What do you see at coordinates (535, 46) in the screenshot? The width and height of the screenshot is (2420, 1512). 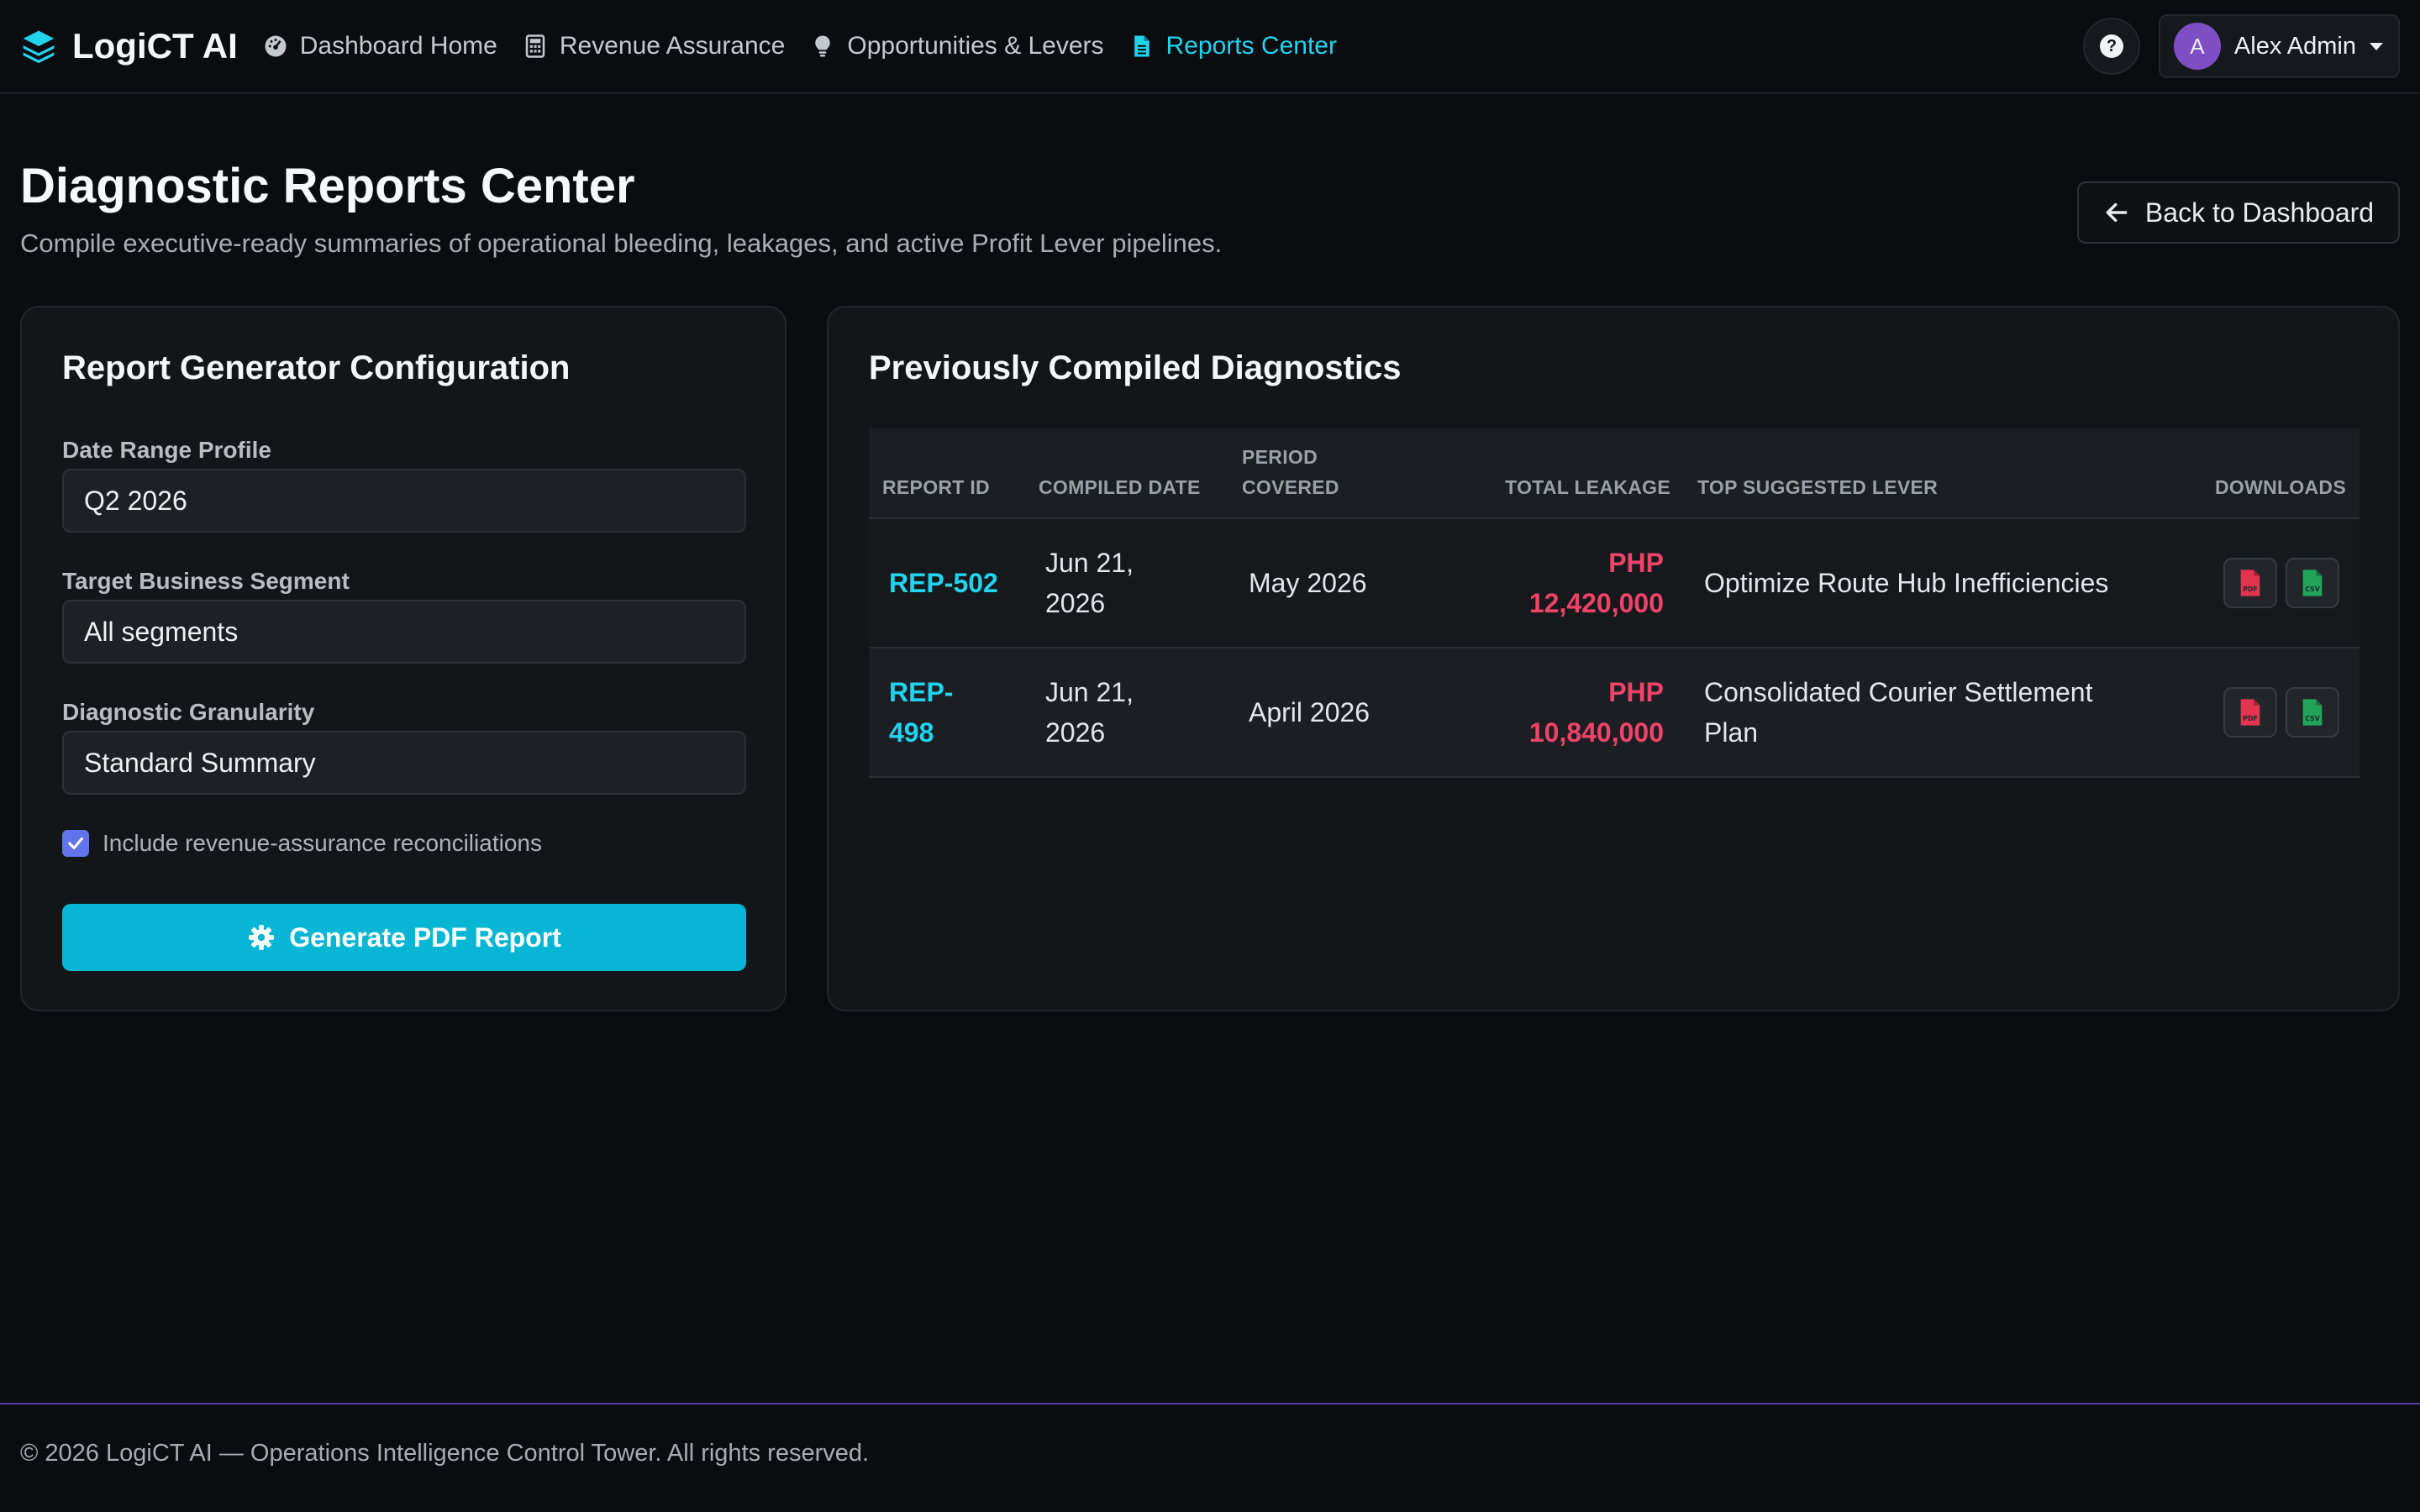 I see `calculator-icon` at bounding box center [535, 46].